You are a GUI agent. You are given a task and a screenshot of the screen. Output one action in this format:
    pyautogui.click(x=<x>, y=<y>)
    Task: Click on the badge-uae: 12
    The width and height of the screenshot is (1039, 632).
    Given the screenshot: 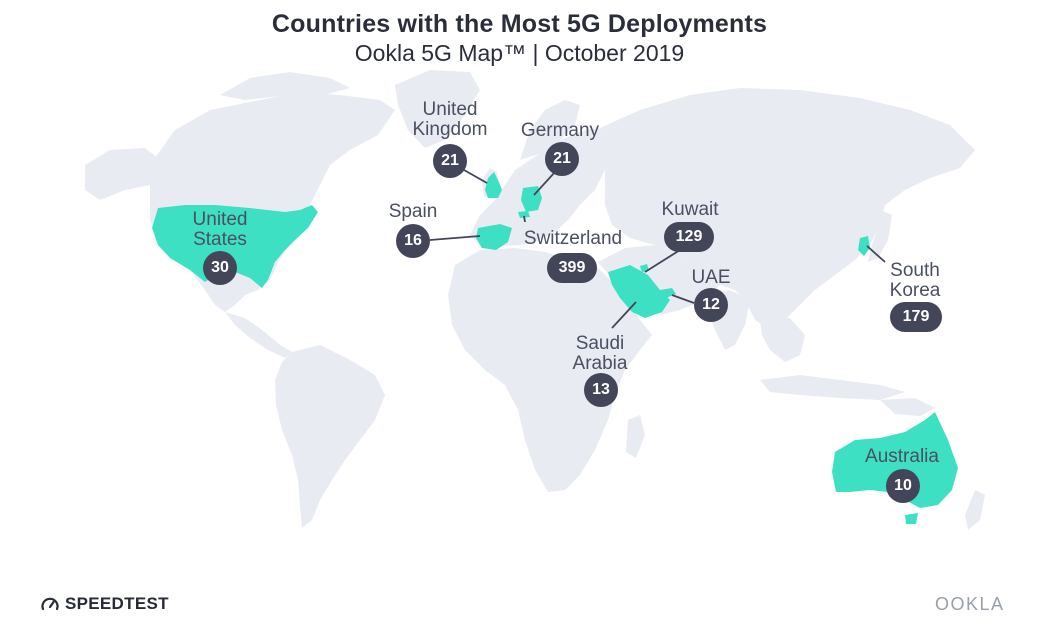 What is the action you would take?
    pyautogui.click(x=711, y=305)
    